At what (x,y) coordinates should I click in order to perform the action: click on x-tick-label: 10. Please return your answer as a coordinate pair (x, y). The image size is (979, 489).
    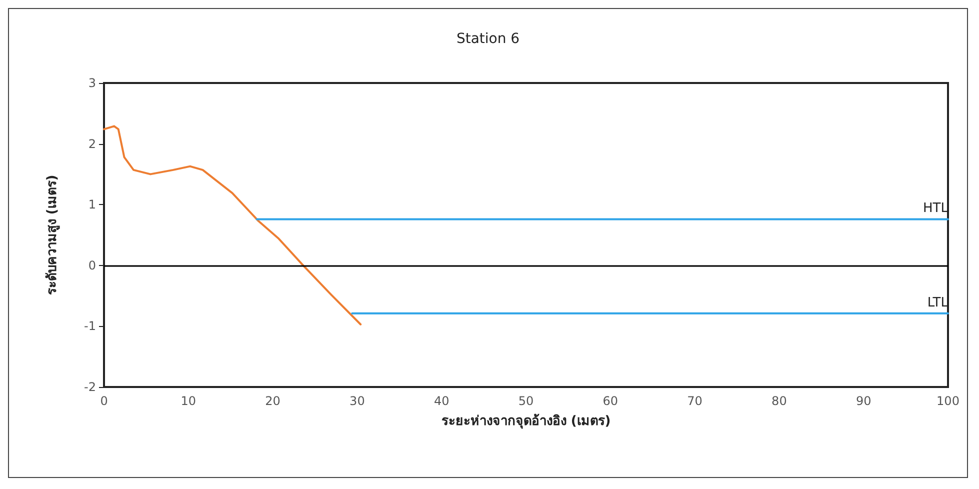
    Looking at the image, I should click on (188, 401).